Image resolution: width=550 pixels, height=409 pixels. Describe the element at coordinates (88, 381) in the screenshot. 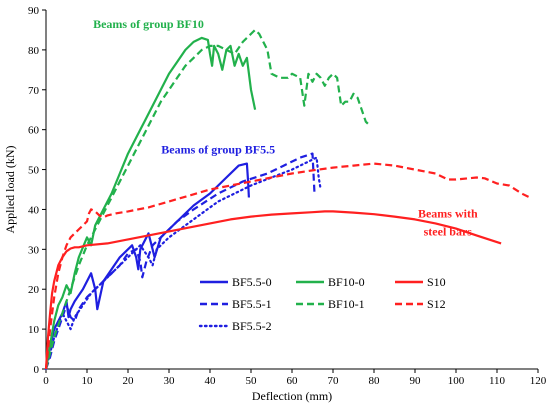

I see `x-tick-label: 10` at that location.